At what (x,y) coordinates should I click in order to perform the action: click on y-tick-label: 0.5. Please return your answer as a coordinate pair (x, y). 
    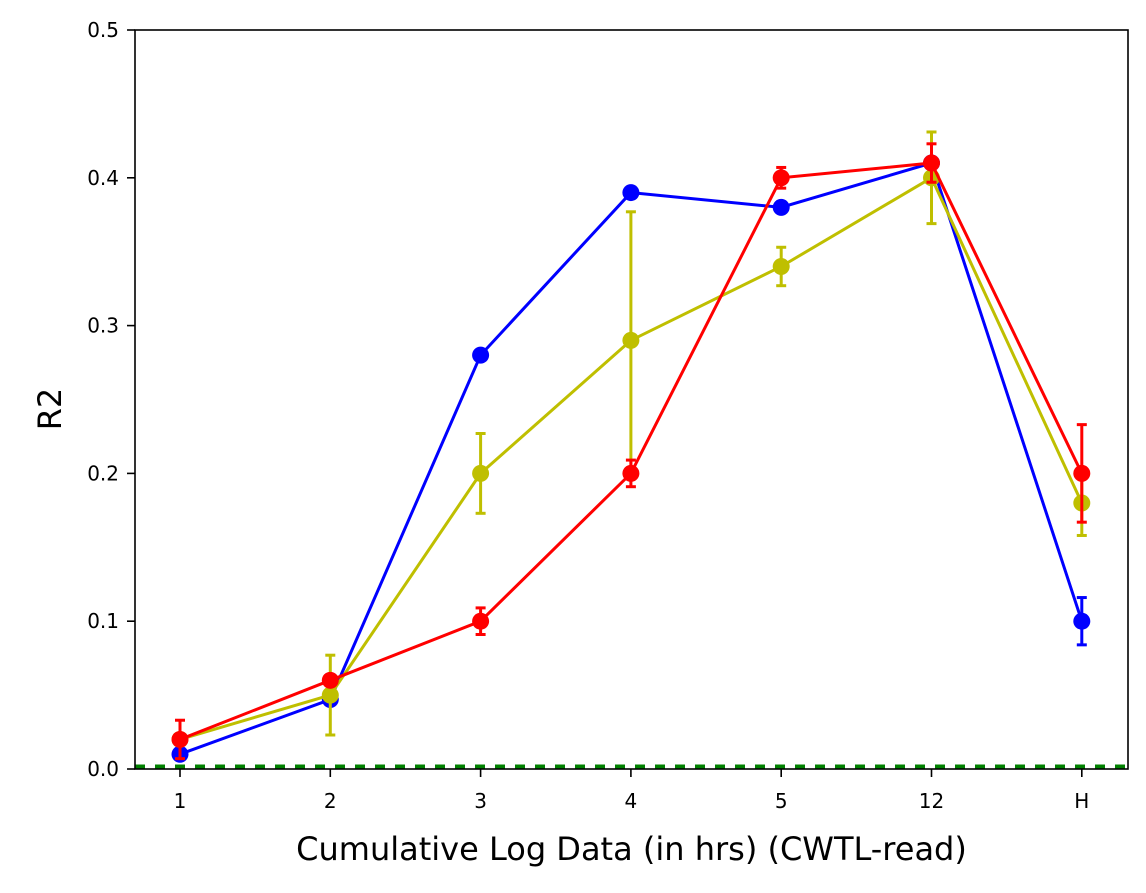
    Looking at the image, I should click on (103, 30).